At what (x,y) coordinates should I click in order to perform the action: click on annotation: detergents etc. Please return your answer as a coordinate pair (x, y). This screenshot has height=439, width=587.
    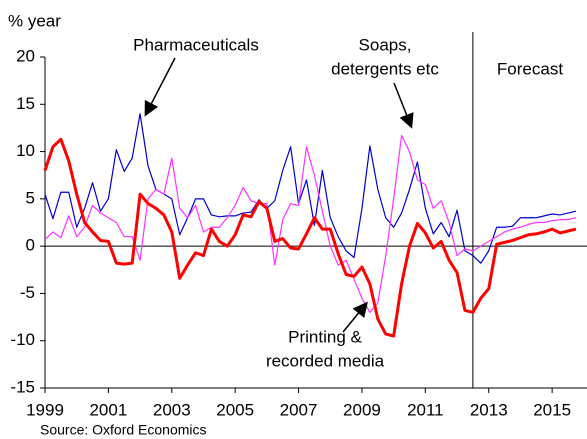
    Looking at the image, I should click on (385, 68).